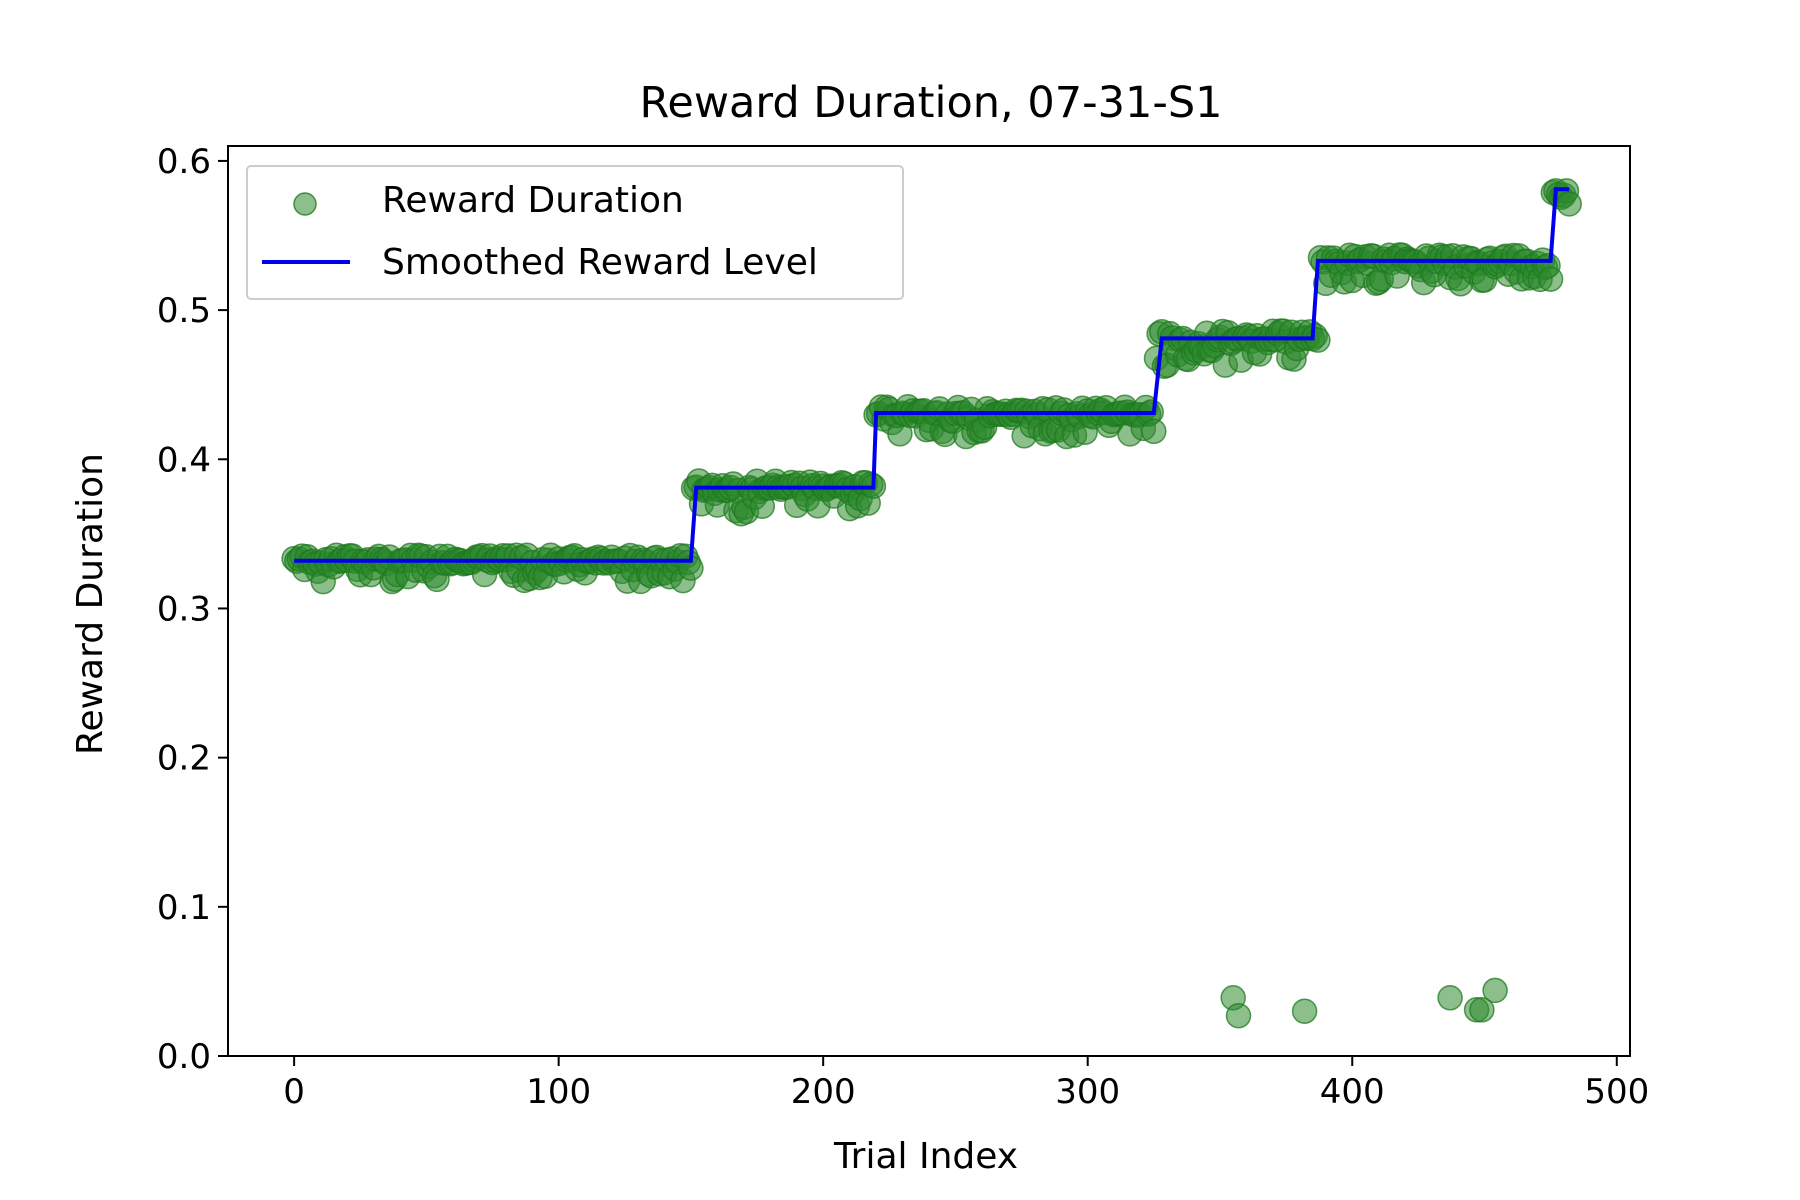 The width and height of the screenshot is (1800, 1200). Describe the element at coordinates (600, 262) in the screenshot. I see `legend-label-smoothed: Smoothed Reward Level` at that location.